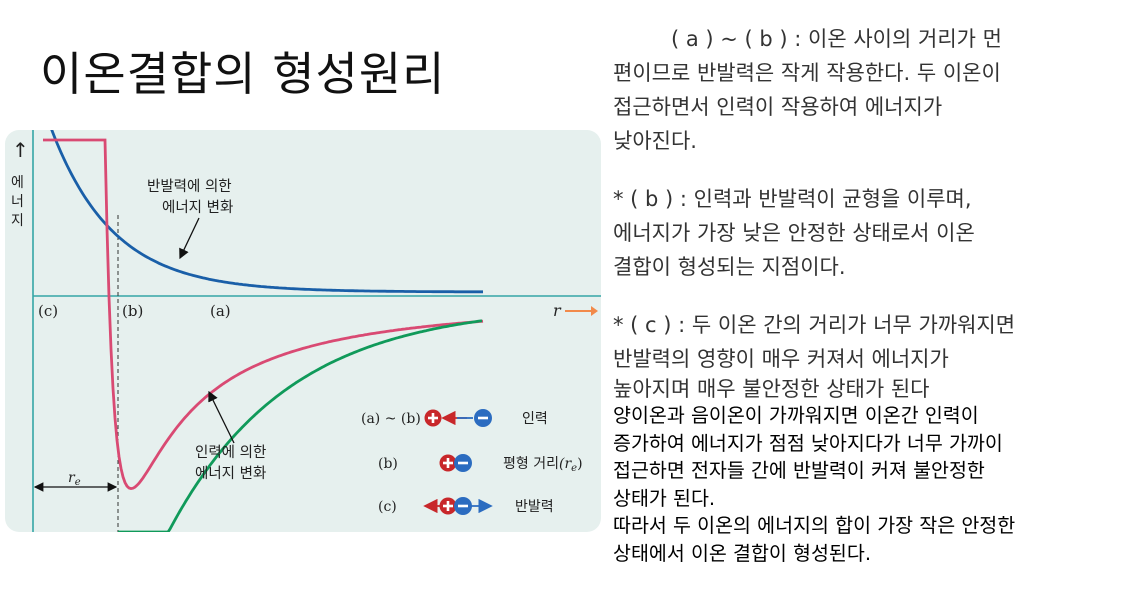 The width and height of the screenshot is (1136, 607). I want to click on repulsion-pointer, so click(189, 238).